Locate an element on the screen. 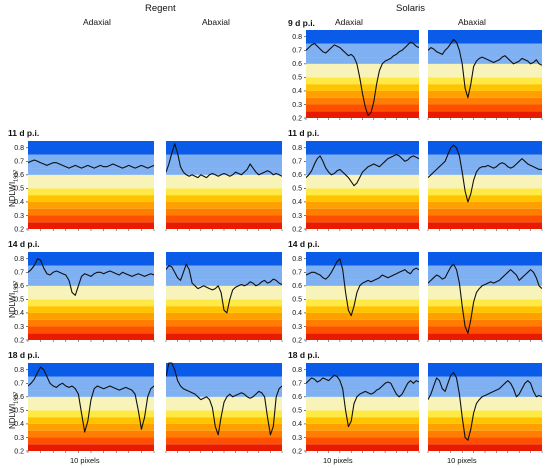 This screenshot has width=550, height=468. series-line-regent-abaxial-14-d-p-i- is located at coordinates (224, 288).